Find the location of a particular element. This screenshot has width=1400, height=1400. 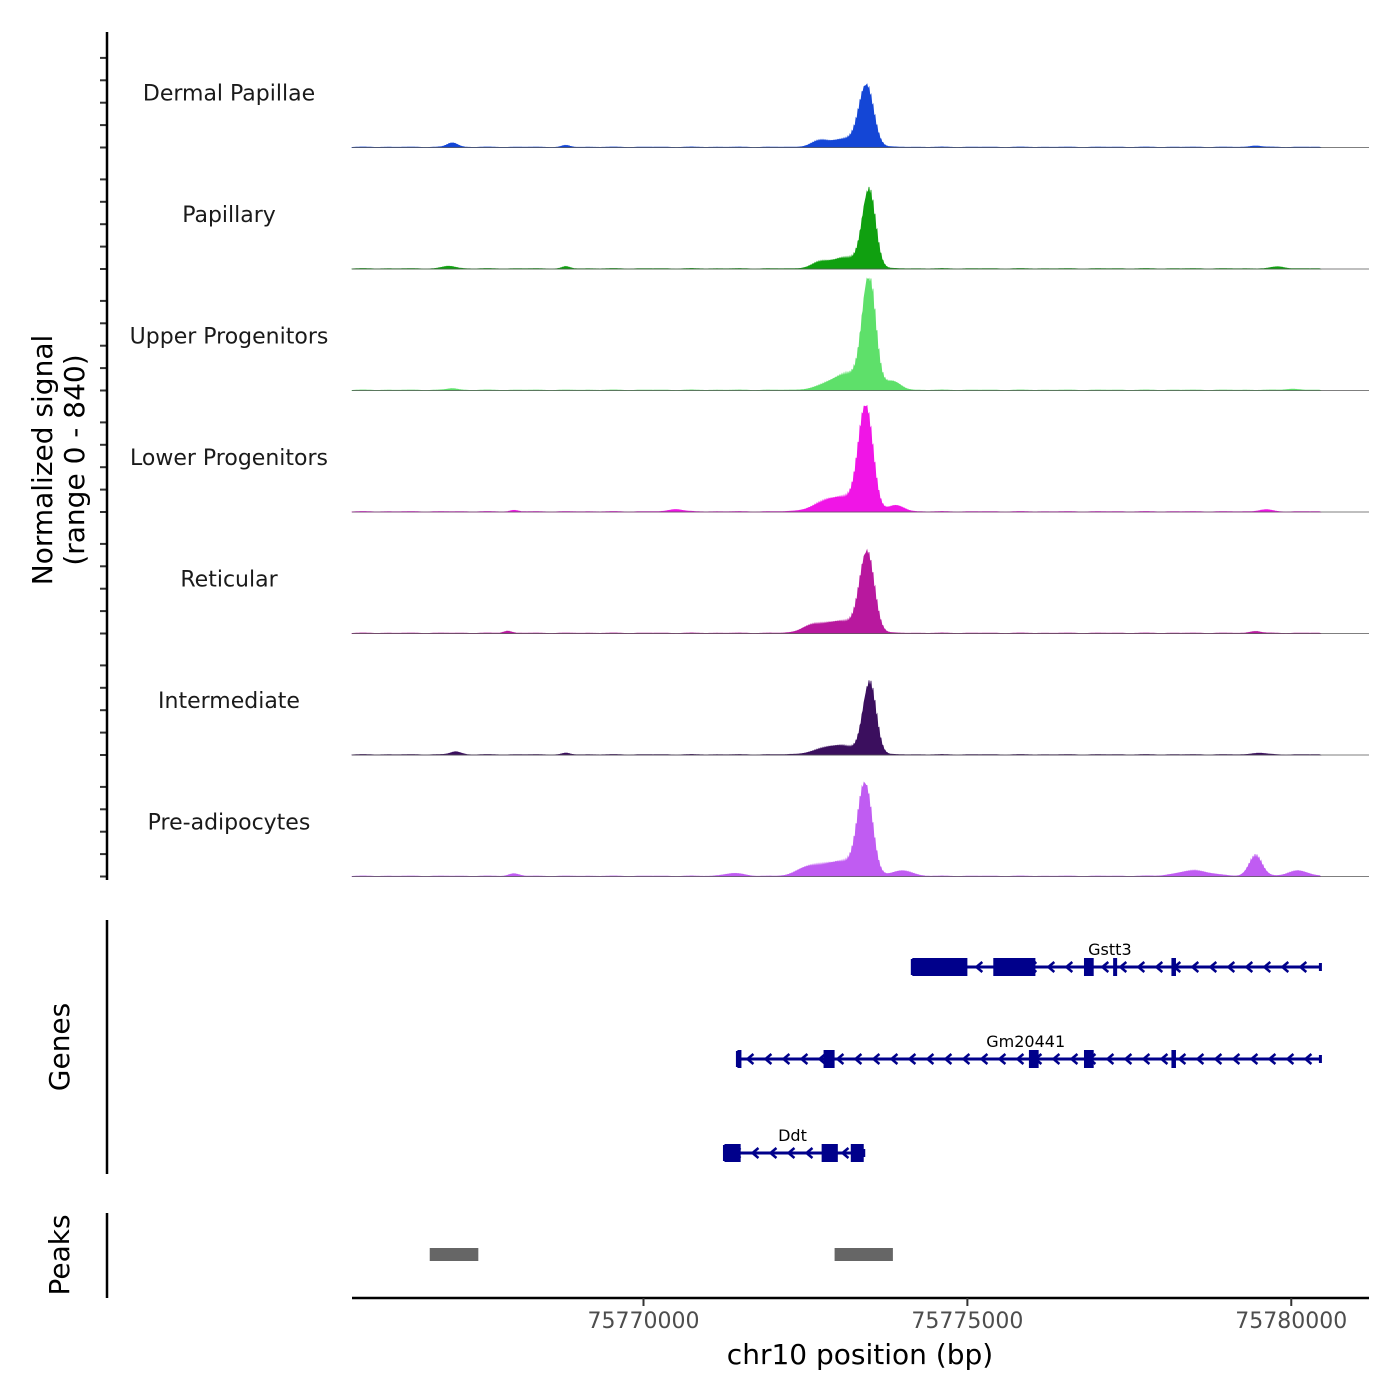

gene-name-label: Gstt3 is located at coordinates (1109, 949).